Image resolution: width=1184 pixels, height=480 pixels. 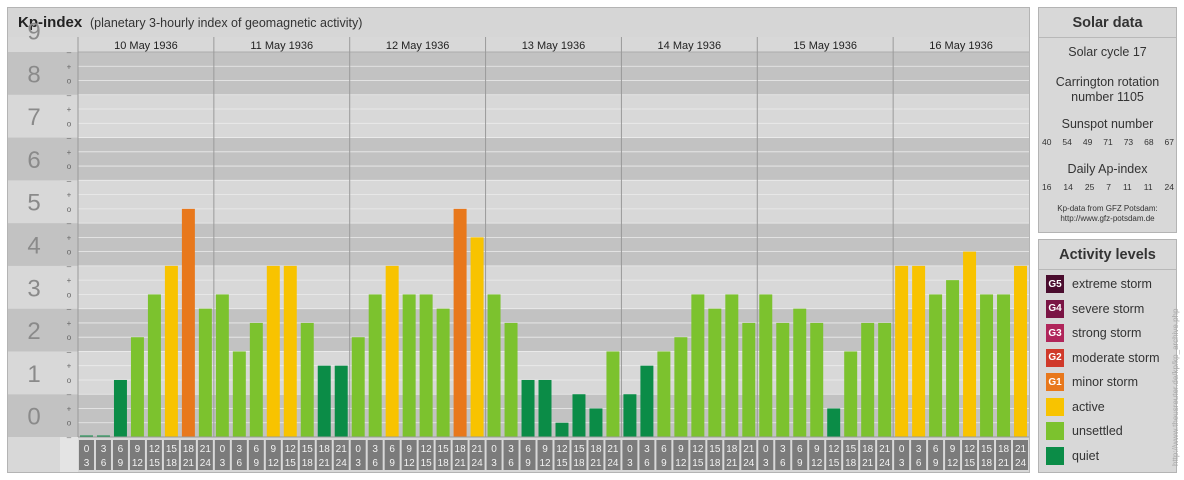 I want to click on kp-bar-day7-slot2, so click(x=919, y=351).